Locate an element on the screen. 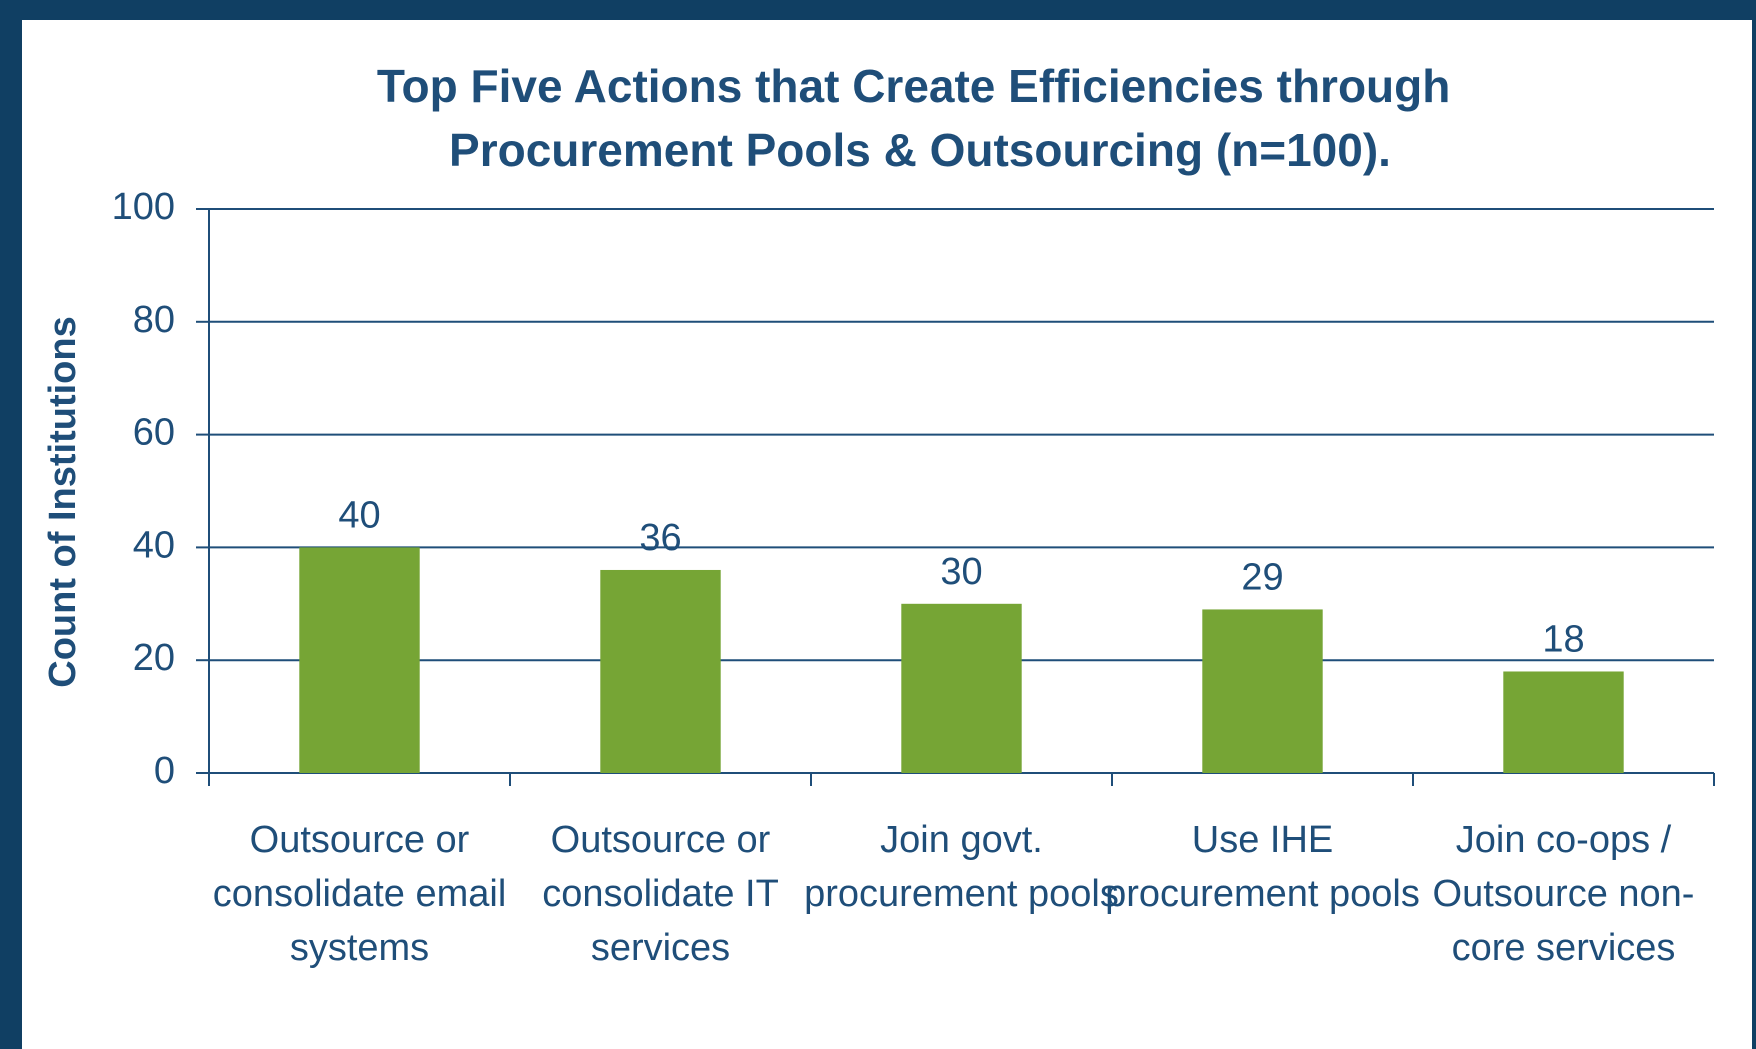 The height and width of the screenshot is (1049, 1756). x-tick-label-box: Use IHE procurement pools is located at coordinates (1262, 867).